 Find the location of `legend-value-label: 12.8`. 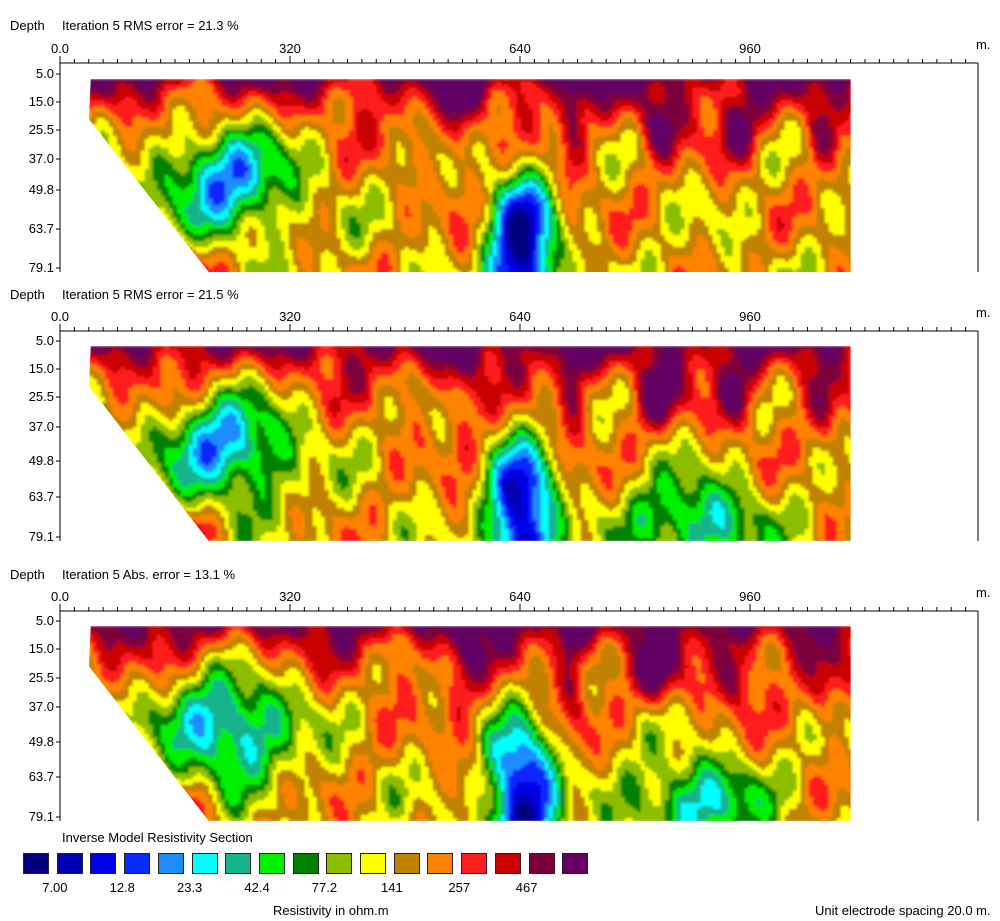

legend-value-label: 12.8 is located at coordinates (122, 887).